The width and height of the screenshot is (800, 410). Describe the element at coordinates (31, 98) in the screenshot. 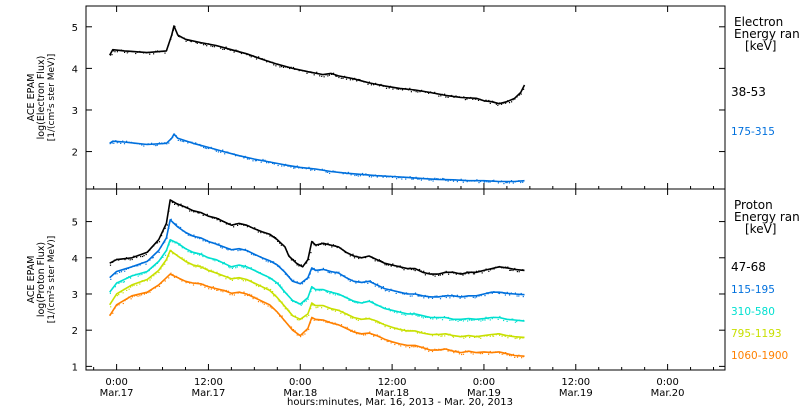

I see `electron-y-axis-label-line: ACE EPAM` at that location.